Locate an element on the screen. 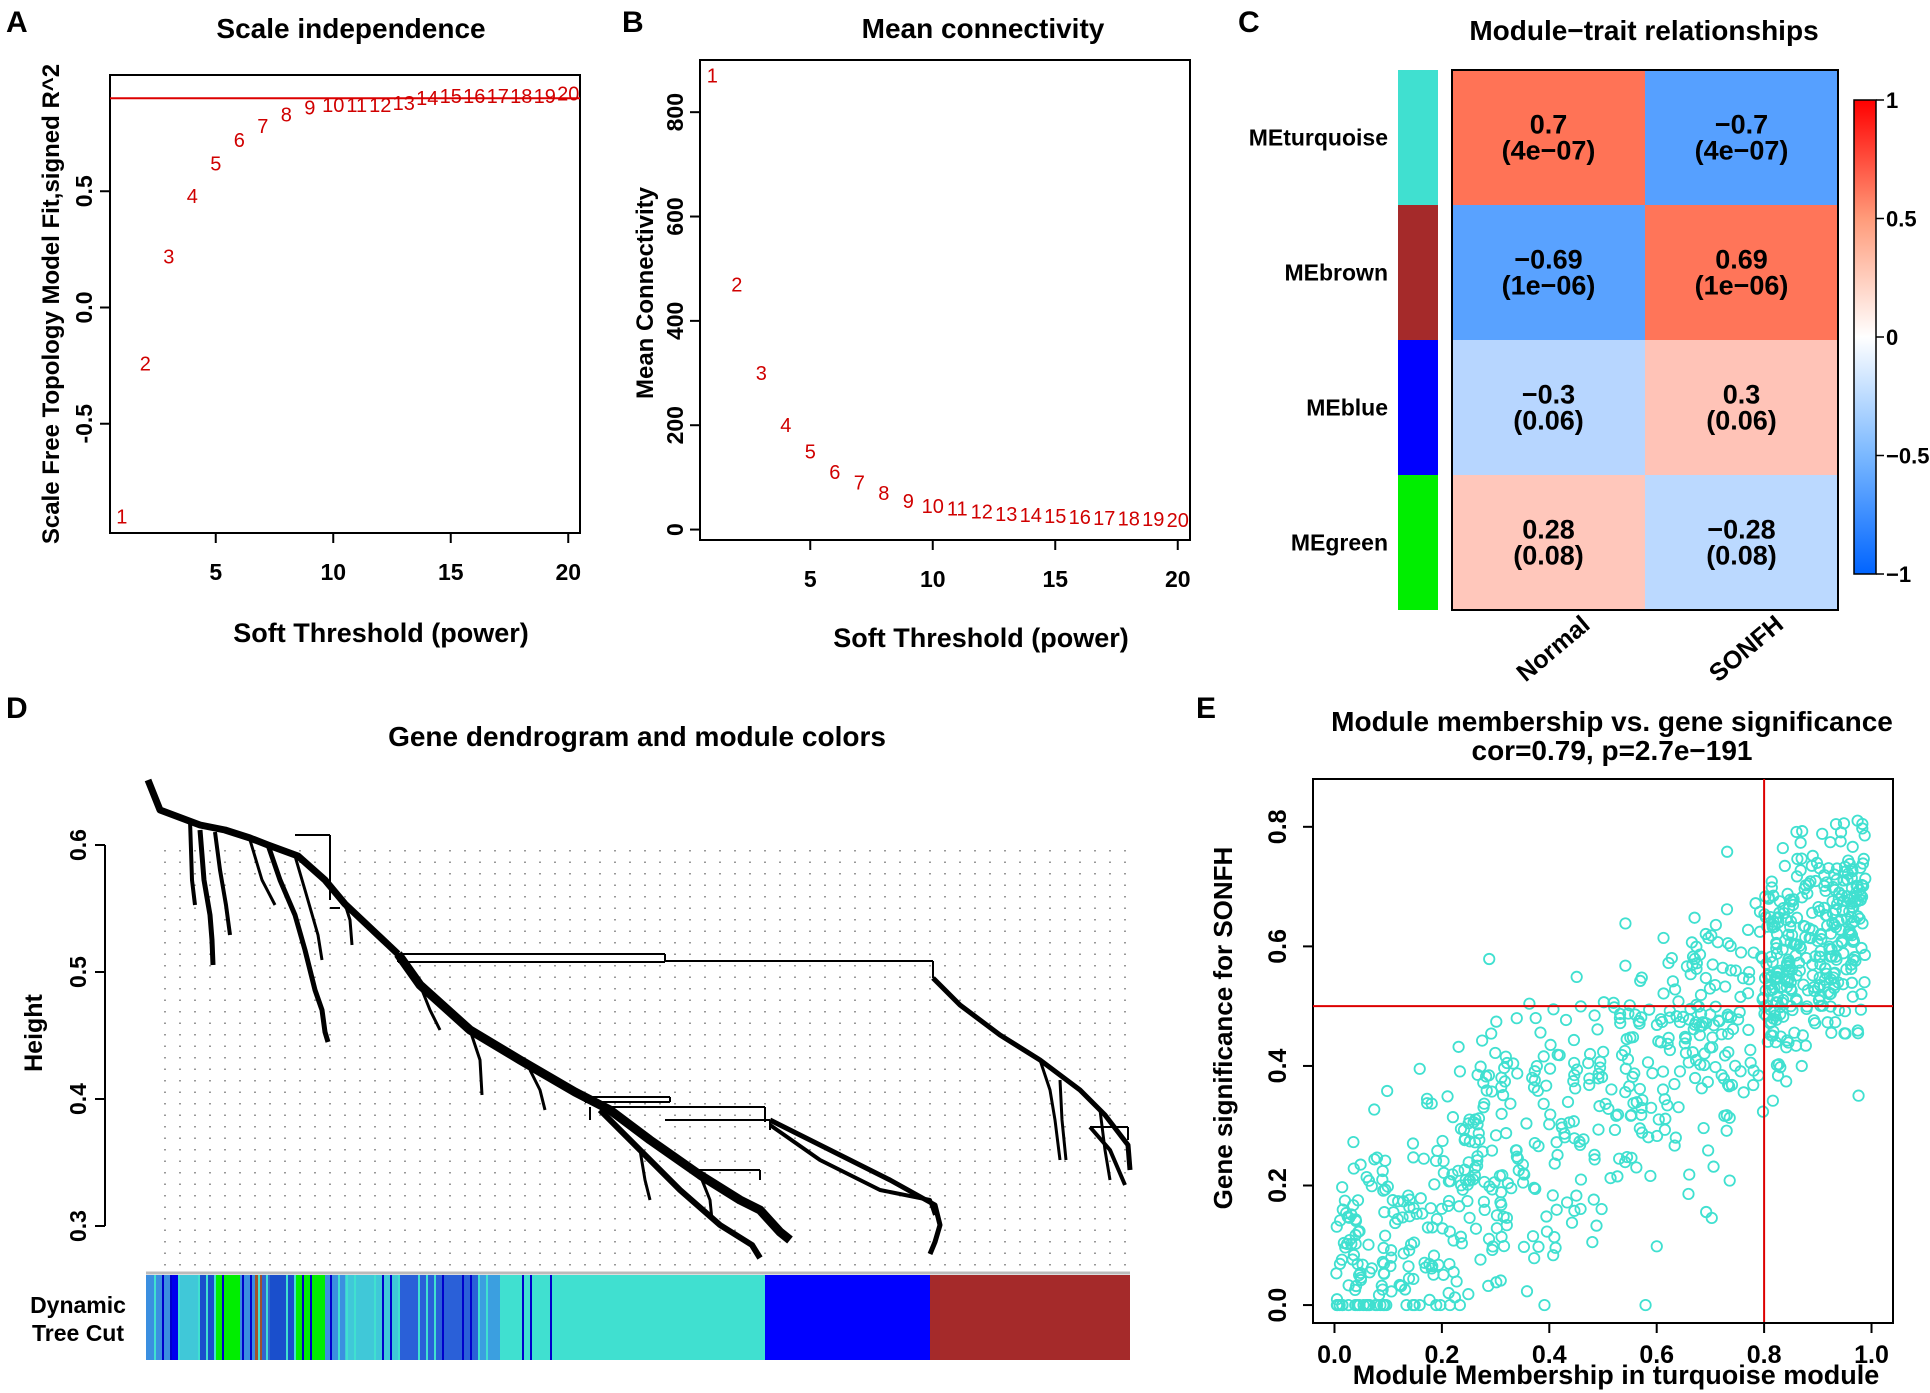  panel-c-cell is located at coordinates (1548, 272).